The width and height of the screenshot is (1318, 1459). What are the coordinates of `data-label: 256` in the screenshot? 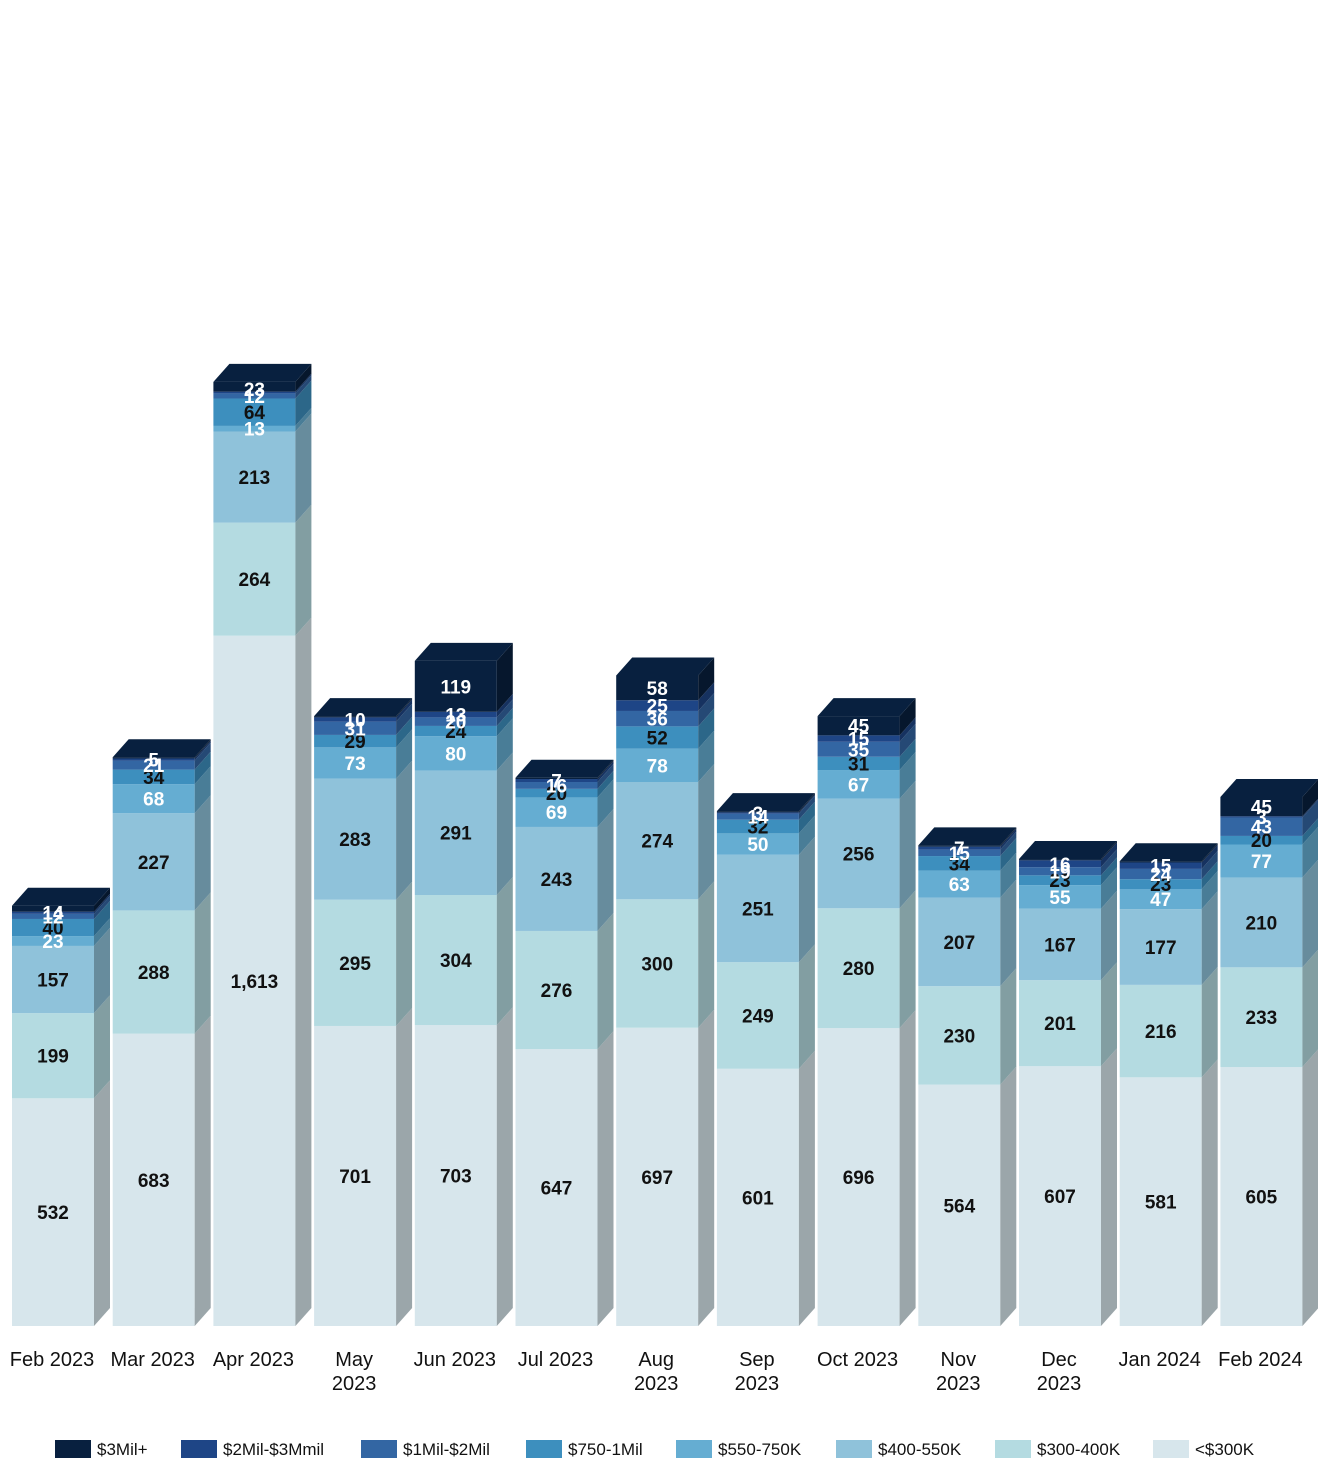 It's located at (859, 854).